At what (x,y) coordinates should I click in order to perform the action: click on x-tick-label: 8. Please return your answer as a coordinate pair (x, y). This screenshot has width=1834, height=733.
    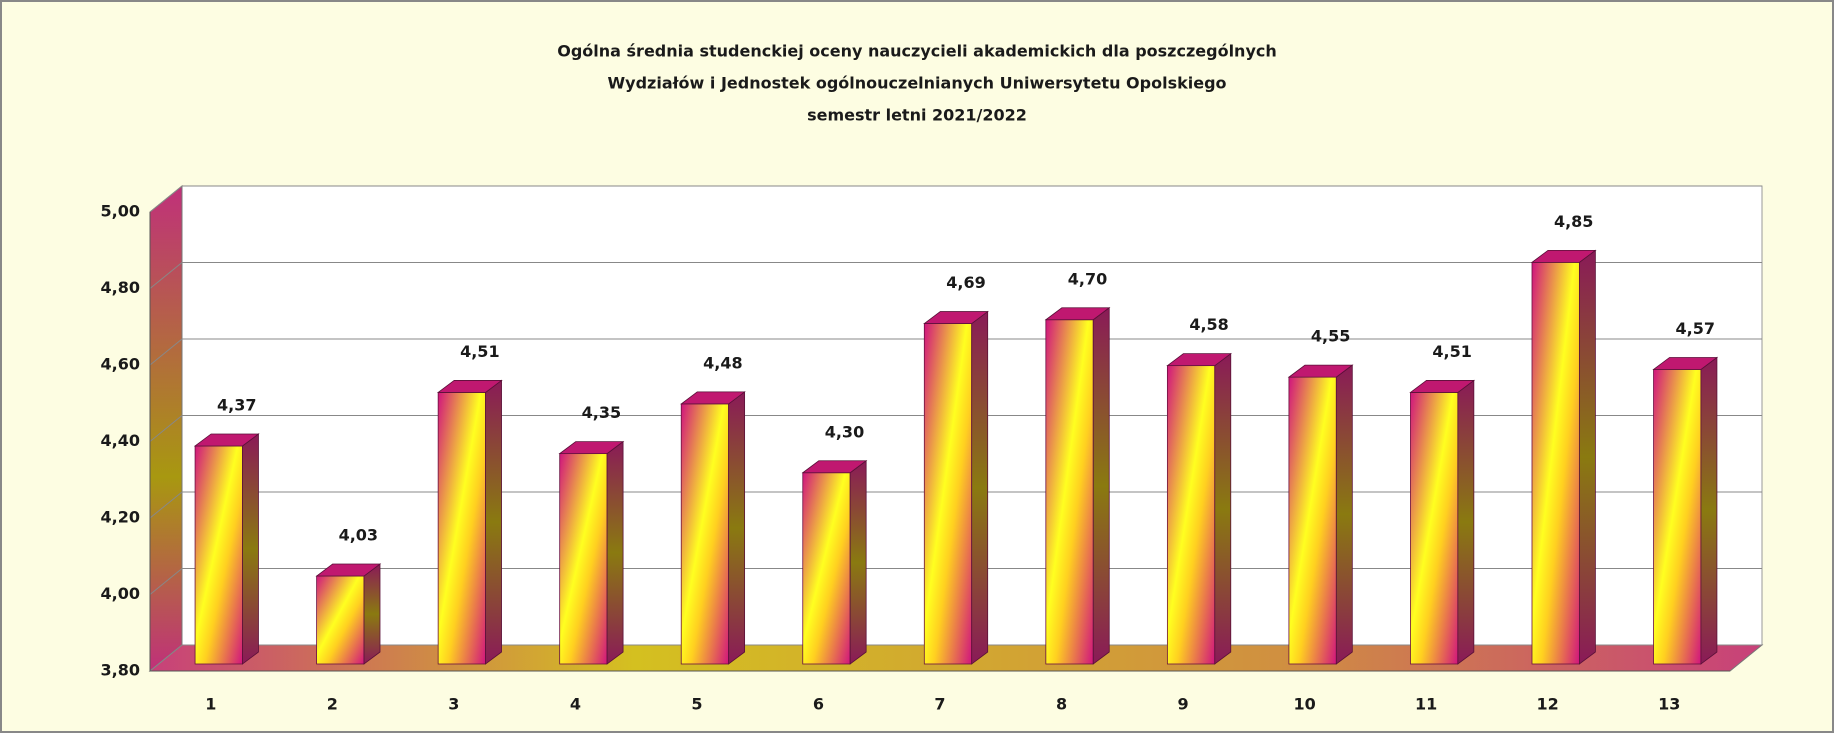
    Looking at the image, I should click on (1061, 704).